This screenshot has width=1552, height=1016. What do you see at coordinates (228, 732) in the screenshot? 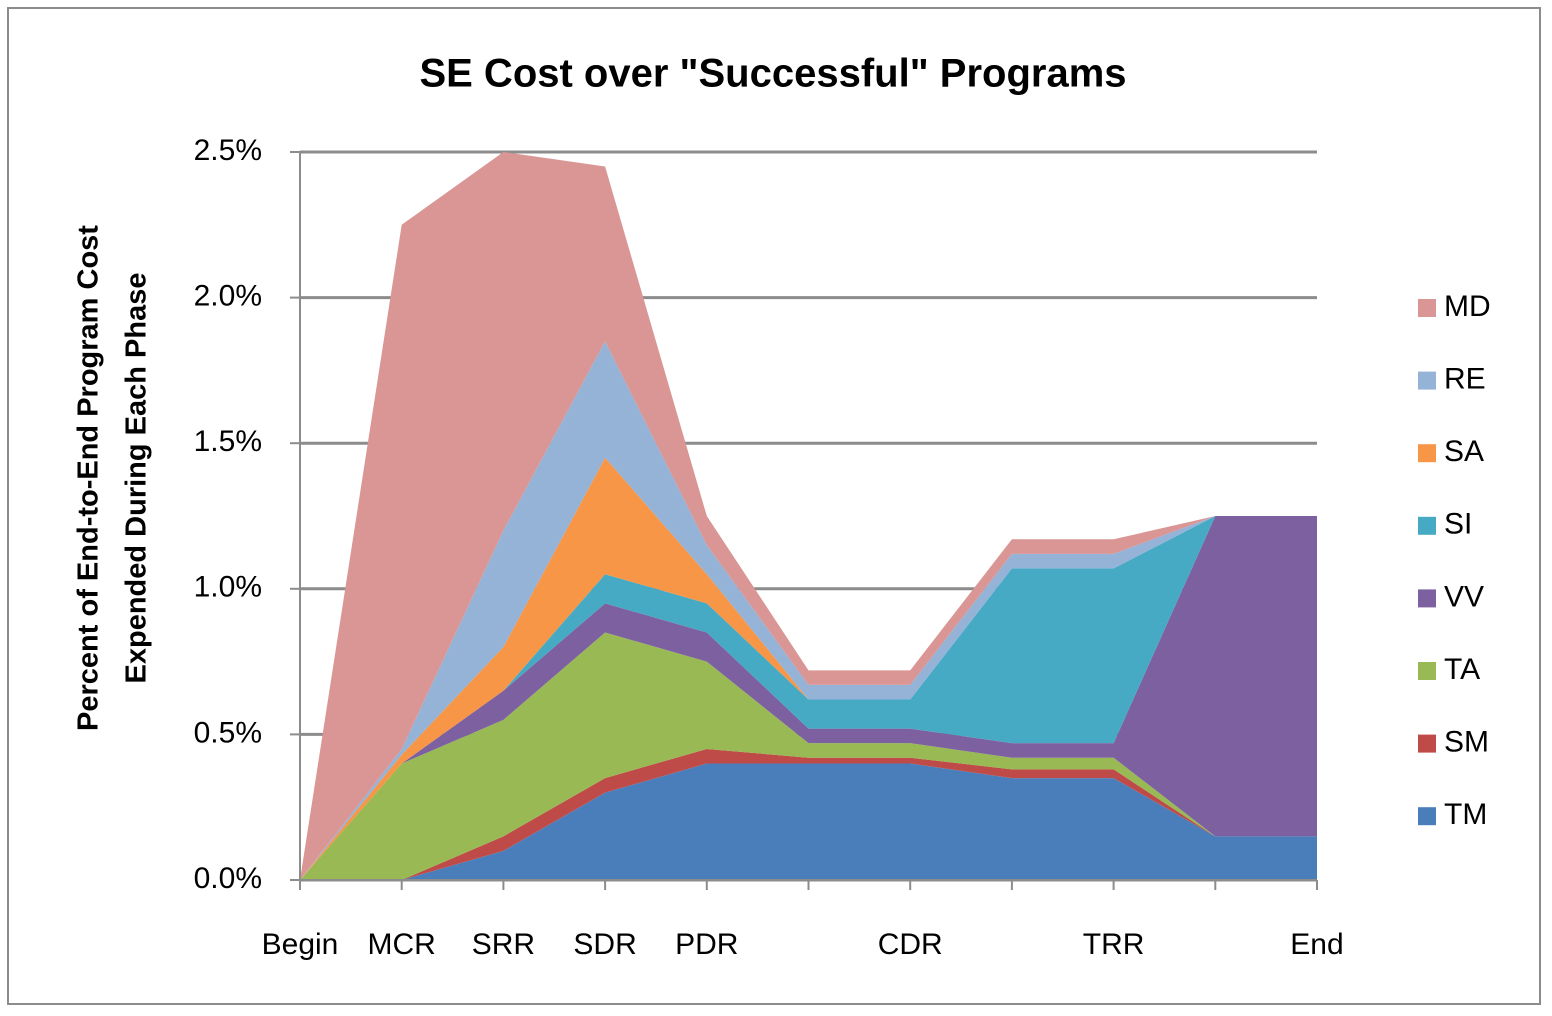
I see `y-tick-label: 0.5%` at bounding box center [228, 732].